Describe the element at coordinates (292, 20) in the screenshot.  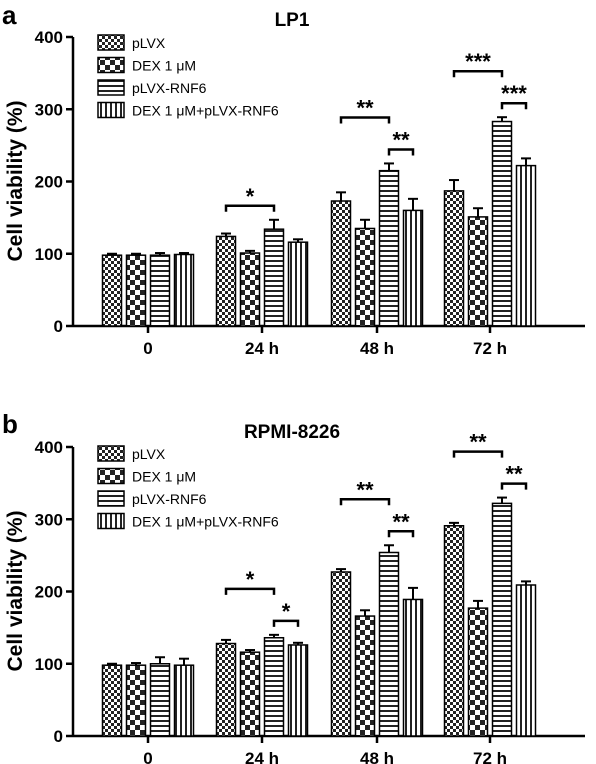
I see `chart-title: LP1` at that location.